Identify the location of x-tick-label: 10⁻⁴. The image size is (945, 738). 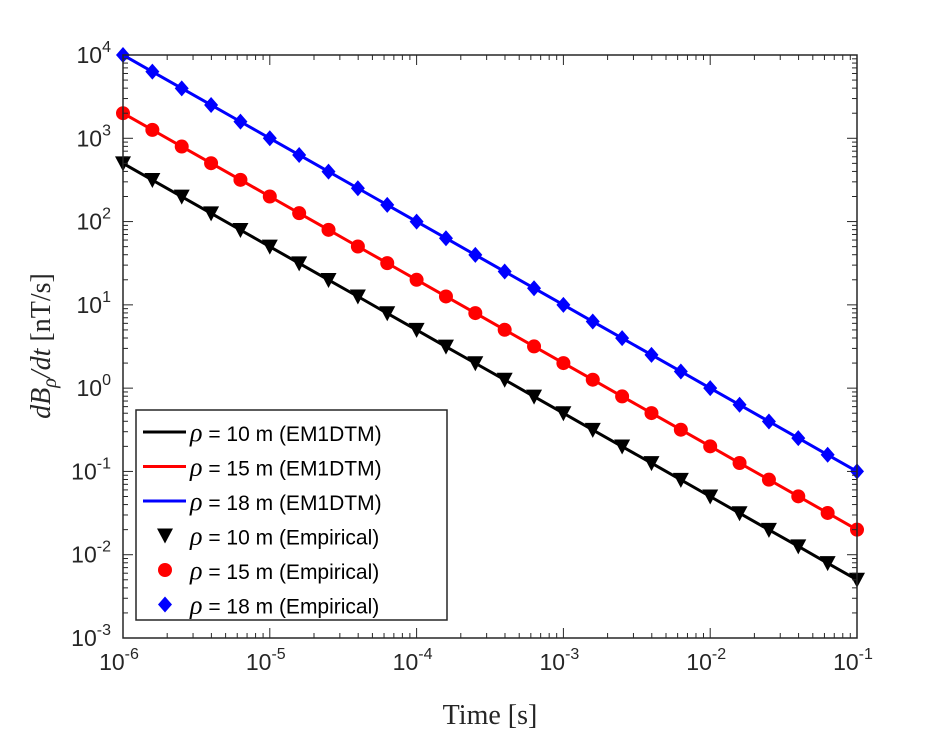
(413, 660).